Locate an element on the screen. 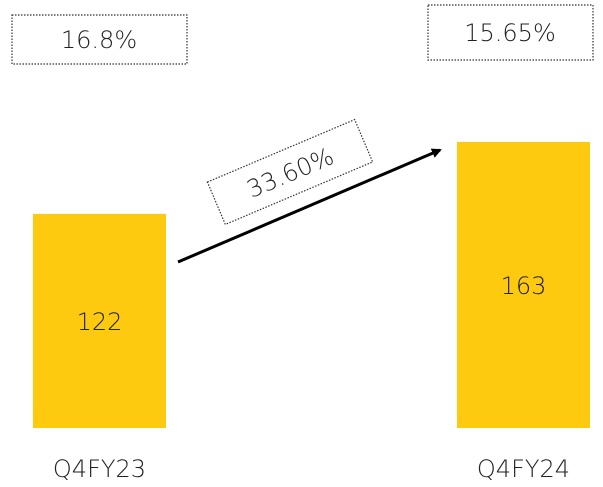 This screenshot has height=487, width=603. growth-box is located at coordinates (290, 172).